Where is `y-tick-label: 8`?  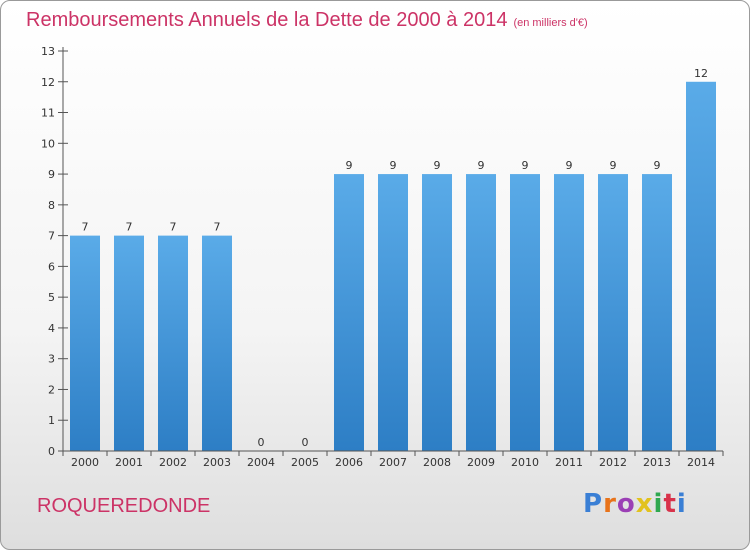
y-tick-label: 8 is located at coordinates (51, 205).